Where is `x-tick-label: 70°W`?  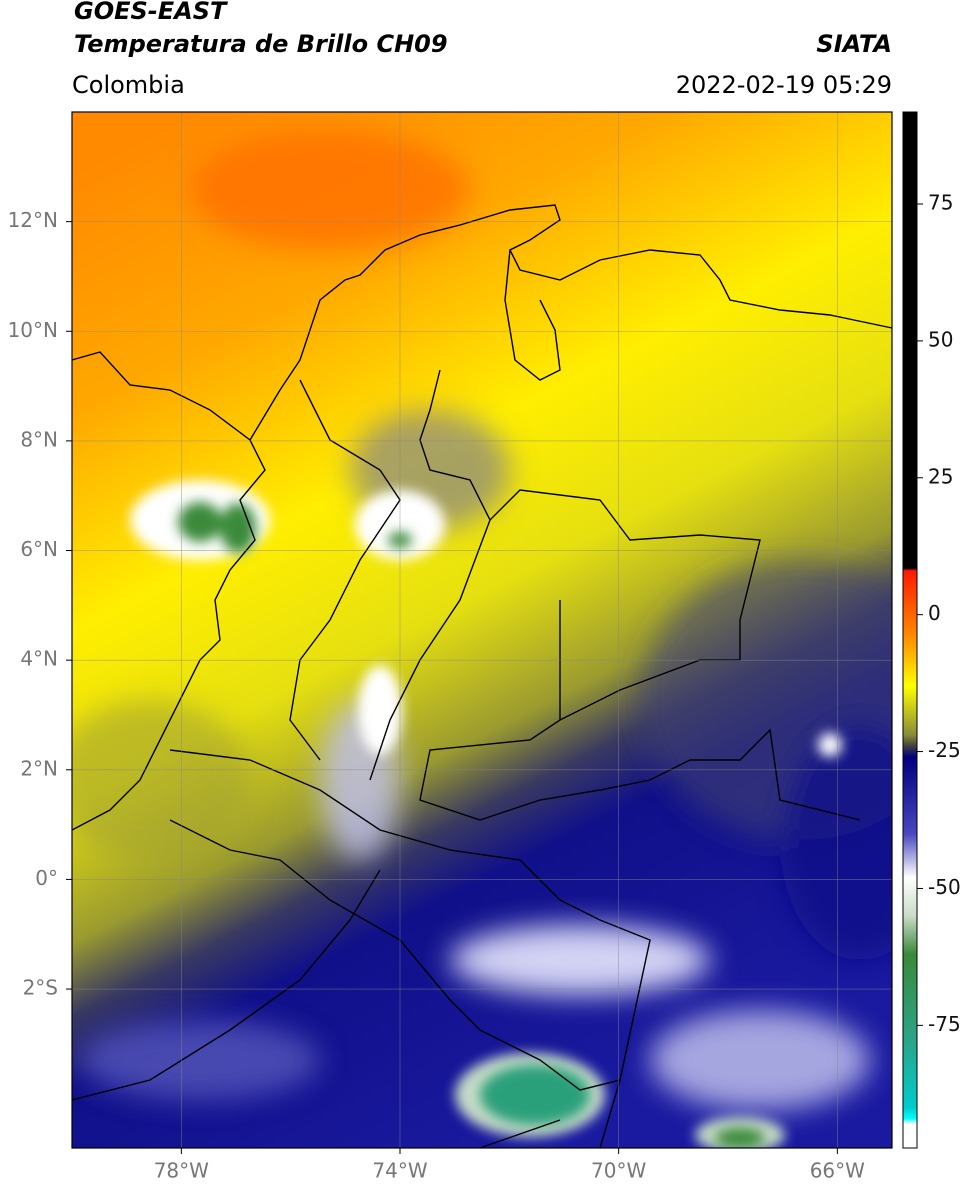 x-tick-label: 70°W is located at coordinates (618, 1171).